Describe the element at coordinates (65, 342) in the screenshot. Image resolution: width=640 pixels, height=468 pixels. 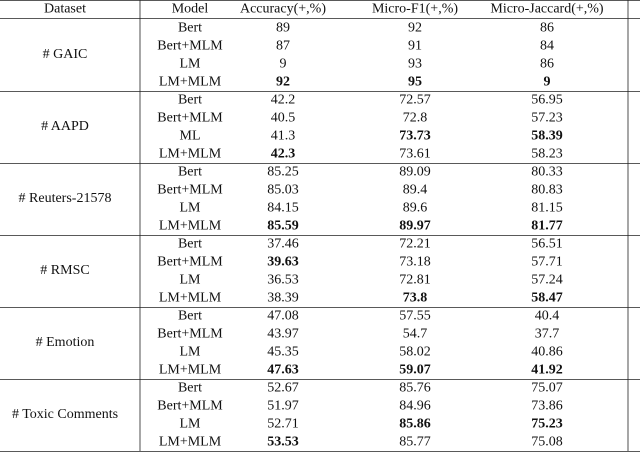
I see `dataset-cell: # Emotion` at that location.